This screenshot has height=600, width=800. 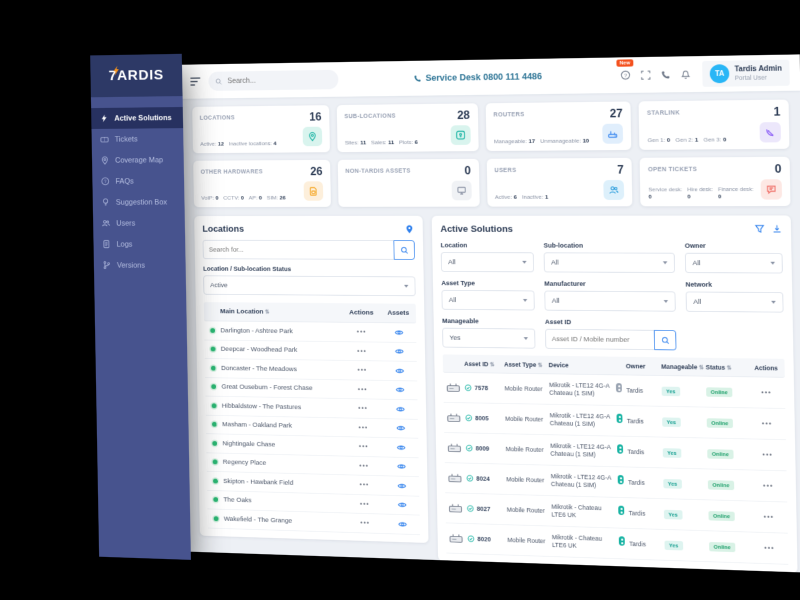 I want to click on sidebar-item-users: Users, so click(x=139, y=223).